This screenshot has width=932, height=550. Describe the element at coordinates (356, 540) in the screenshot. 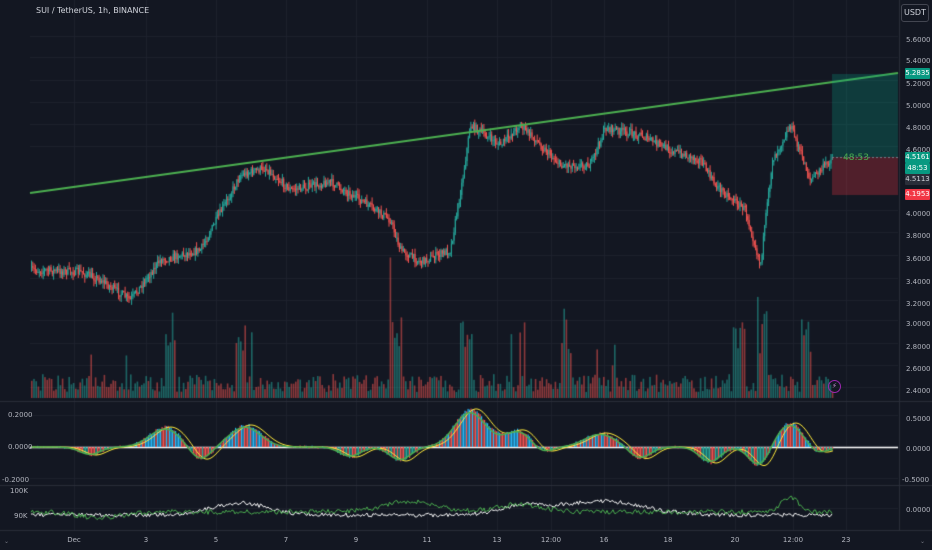

I see `time-label: 9` at that location.